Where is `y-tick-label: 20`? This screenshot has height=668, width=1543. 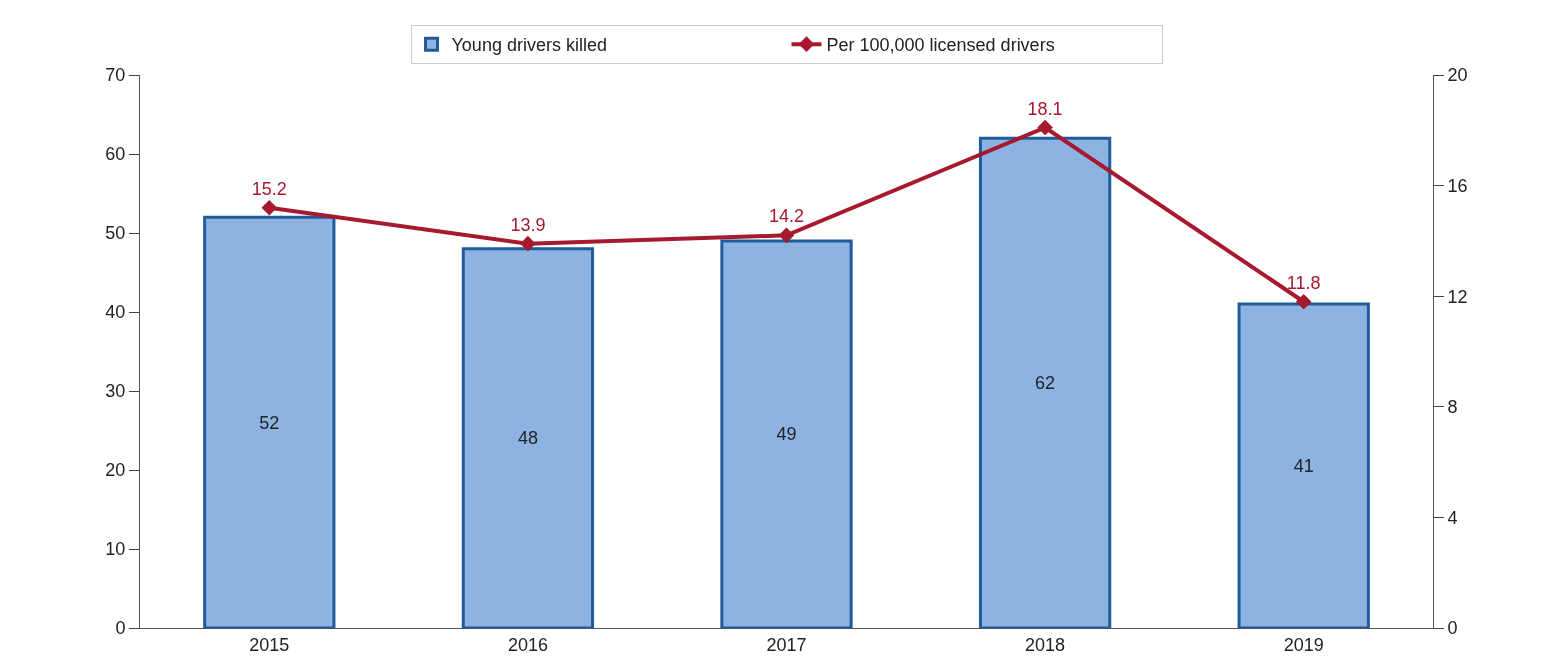 y-tick-label: 20 is located at coordinates (115, 470).